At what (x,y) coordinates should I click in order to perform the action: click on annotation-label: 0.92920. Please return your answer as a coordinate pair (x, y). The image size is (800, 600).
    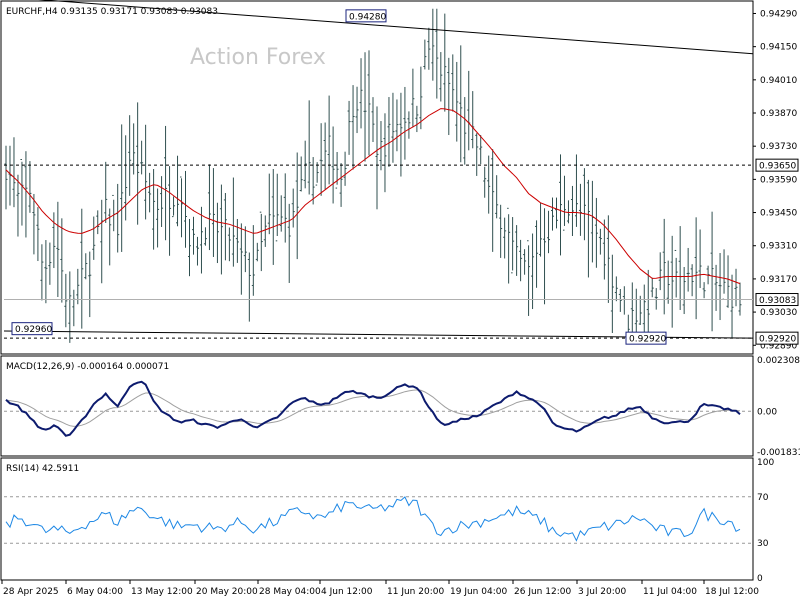
    Looking at the image, I should click on (647, 340).